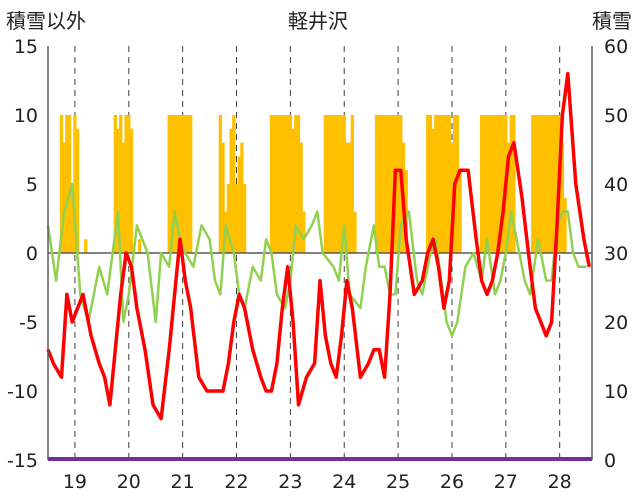 Image resolution: width=636 pixels, height=501 pixels. What do you see at coordinates (318, 21) in the screenshot?
I see `chart-title: 軽井沢` at bounding box center [318, 21].